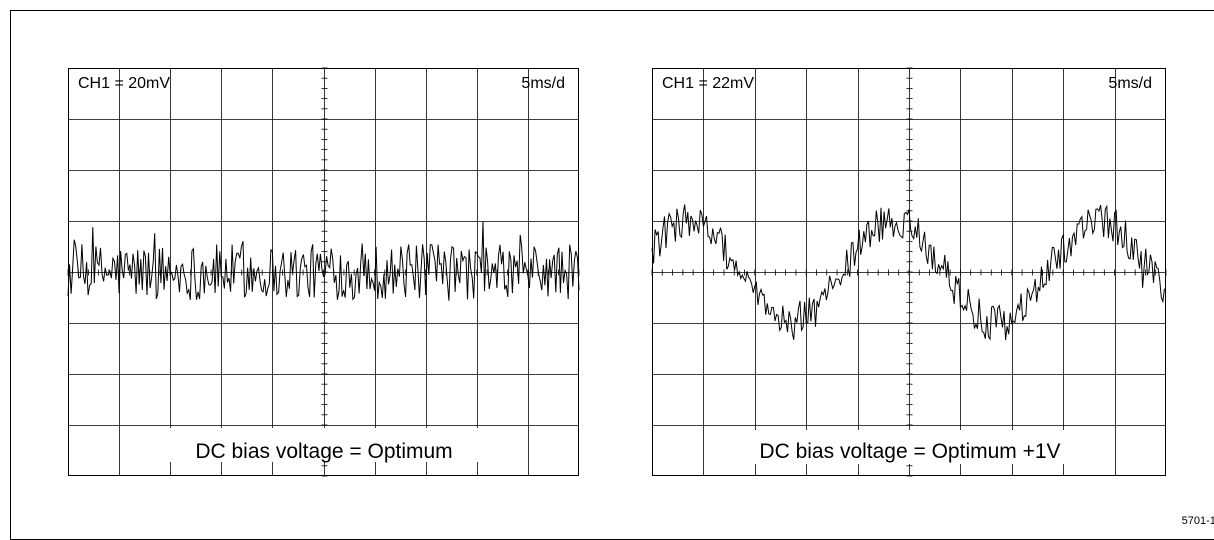 This screenshot has height=540, width=1214. What do you see at coordinates (909, 451) in the screenshot?
I see `caption: DC bias voltage = Optimum +1V` at bounding box center [909, 451].